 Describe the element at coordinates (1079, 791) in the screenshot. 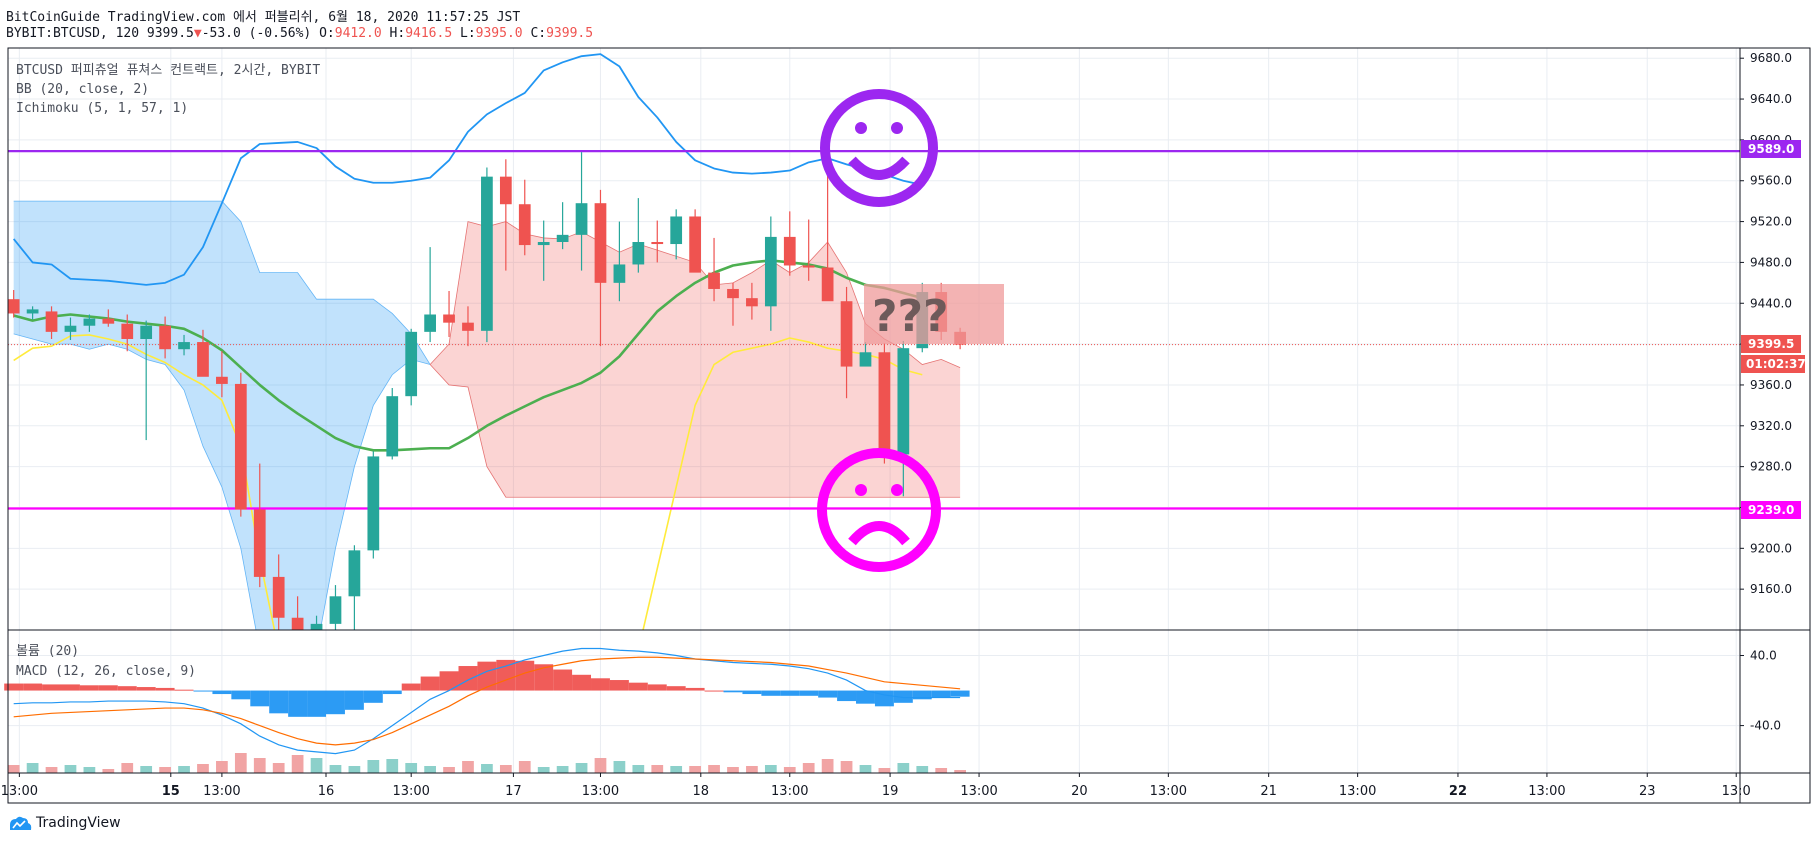

I see `xtick-label-11: 20` at that location.